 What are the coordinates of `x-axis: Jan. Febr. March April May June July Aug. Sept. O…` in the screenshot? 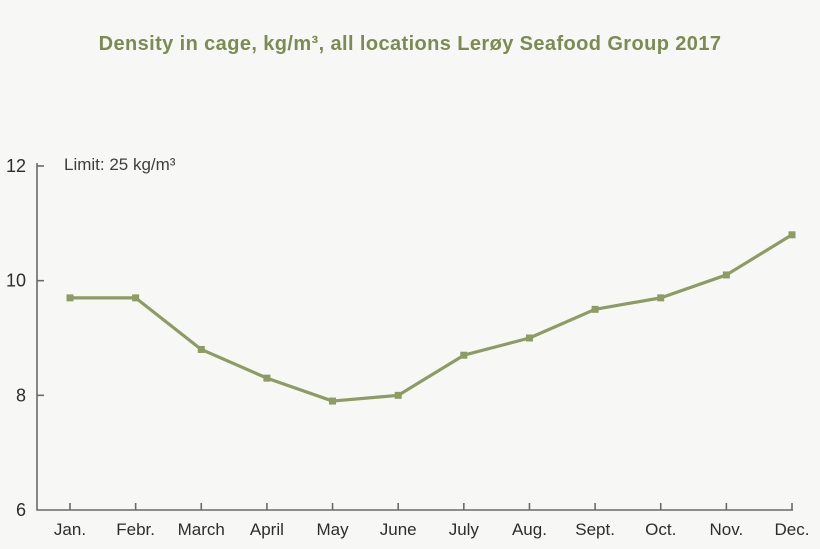 It's located at (432, 521).